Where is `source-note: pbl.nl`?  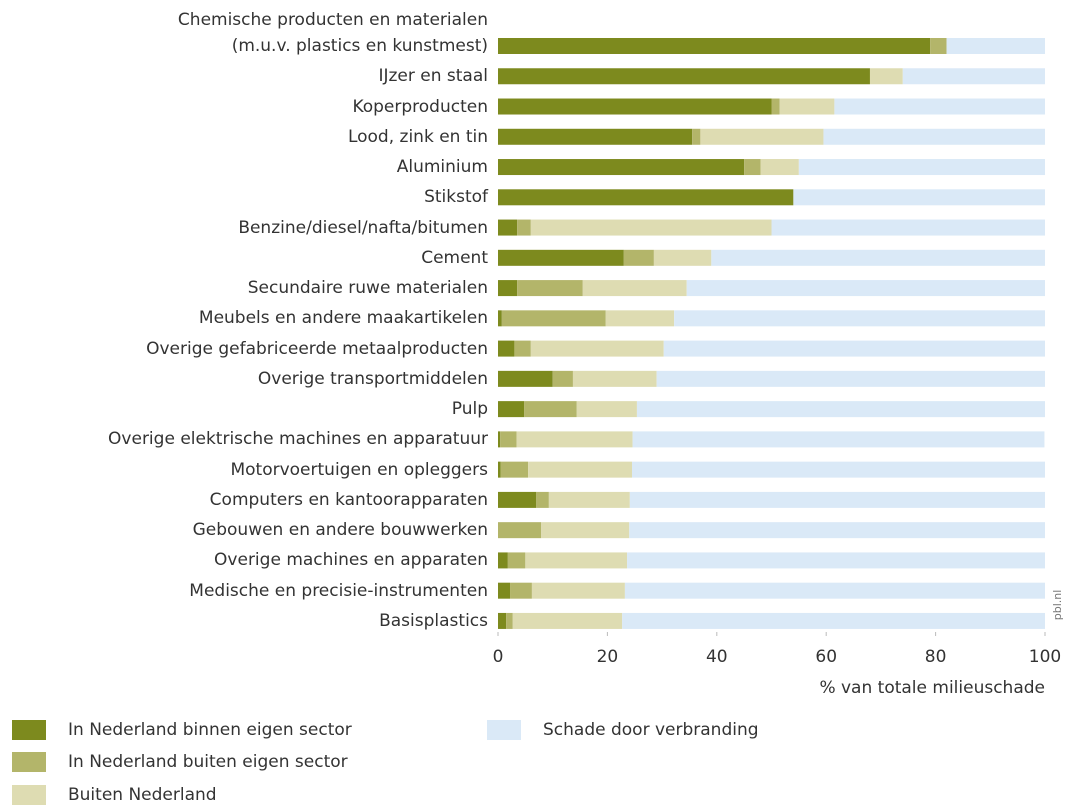
source-note: pbl.nl is located at coordinates (1057, 605).